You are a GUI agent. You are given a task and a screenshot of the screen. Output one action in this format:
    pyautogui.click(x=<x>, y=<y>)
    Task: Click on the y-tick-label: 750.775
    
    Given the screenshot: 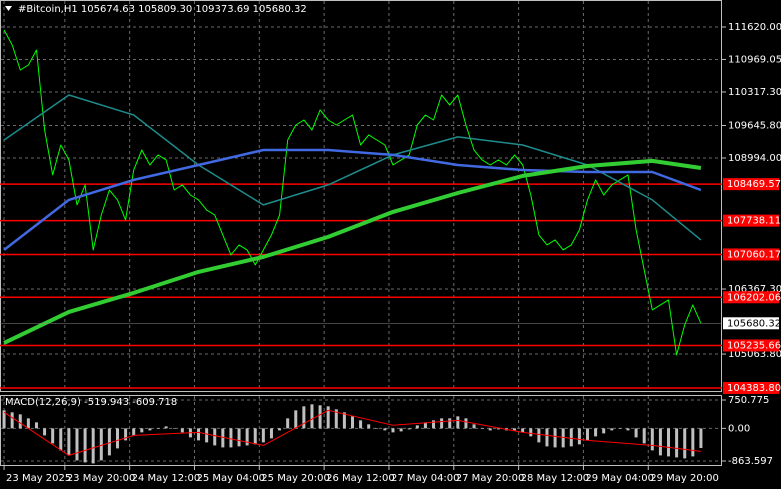 What is the action you would take?
    pyautogui.click(x=748, y=400)
    